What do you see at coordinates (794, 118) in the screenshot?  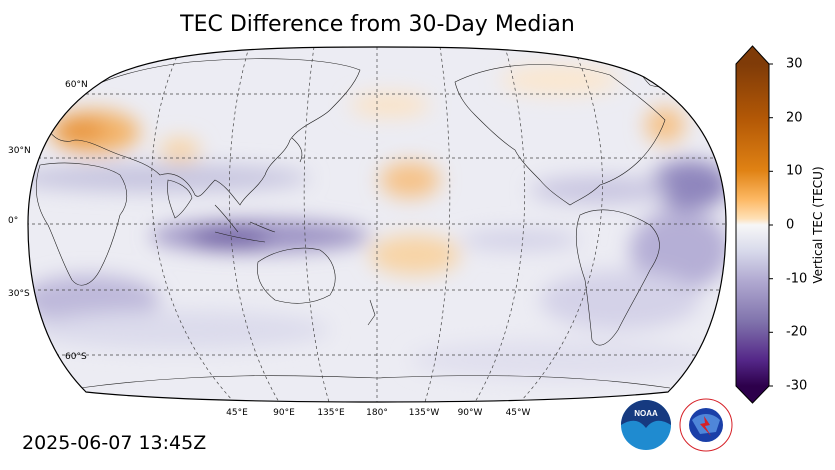 I see `colorbar-tick-20: 20` at bounding box center [794, 118].